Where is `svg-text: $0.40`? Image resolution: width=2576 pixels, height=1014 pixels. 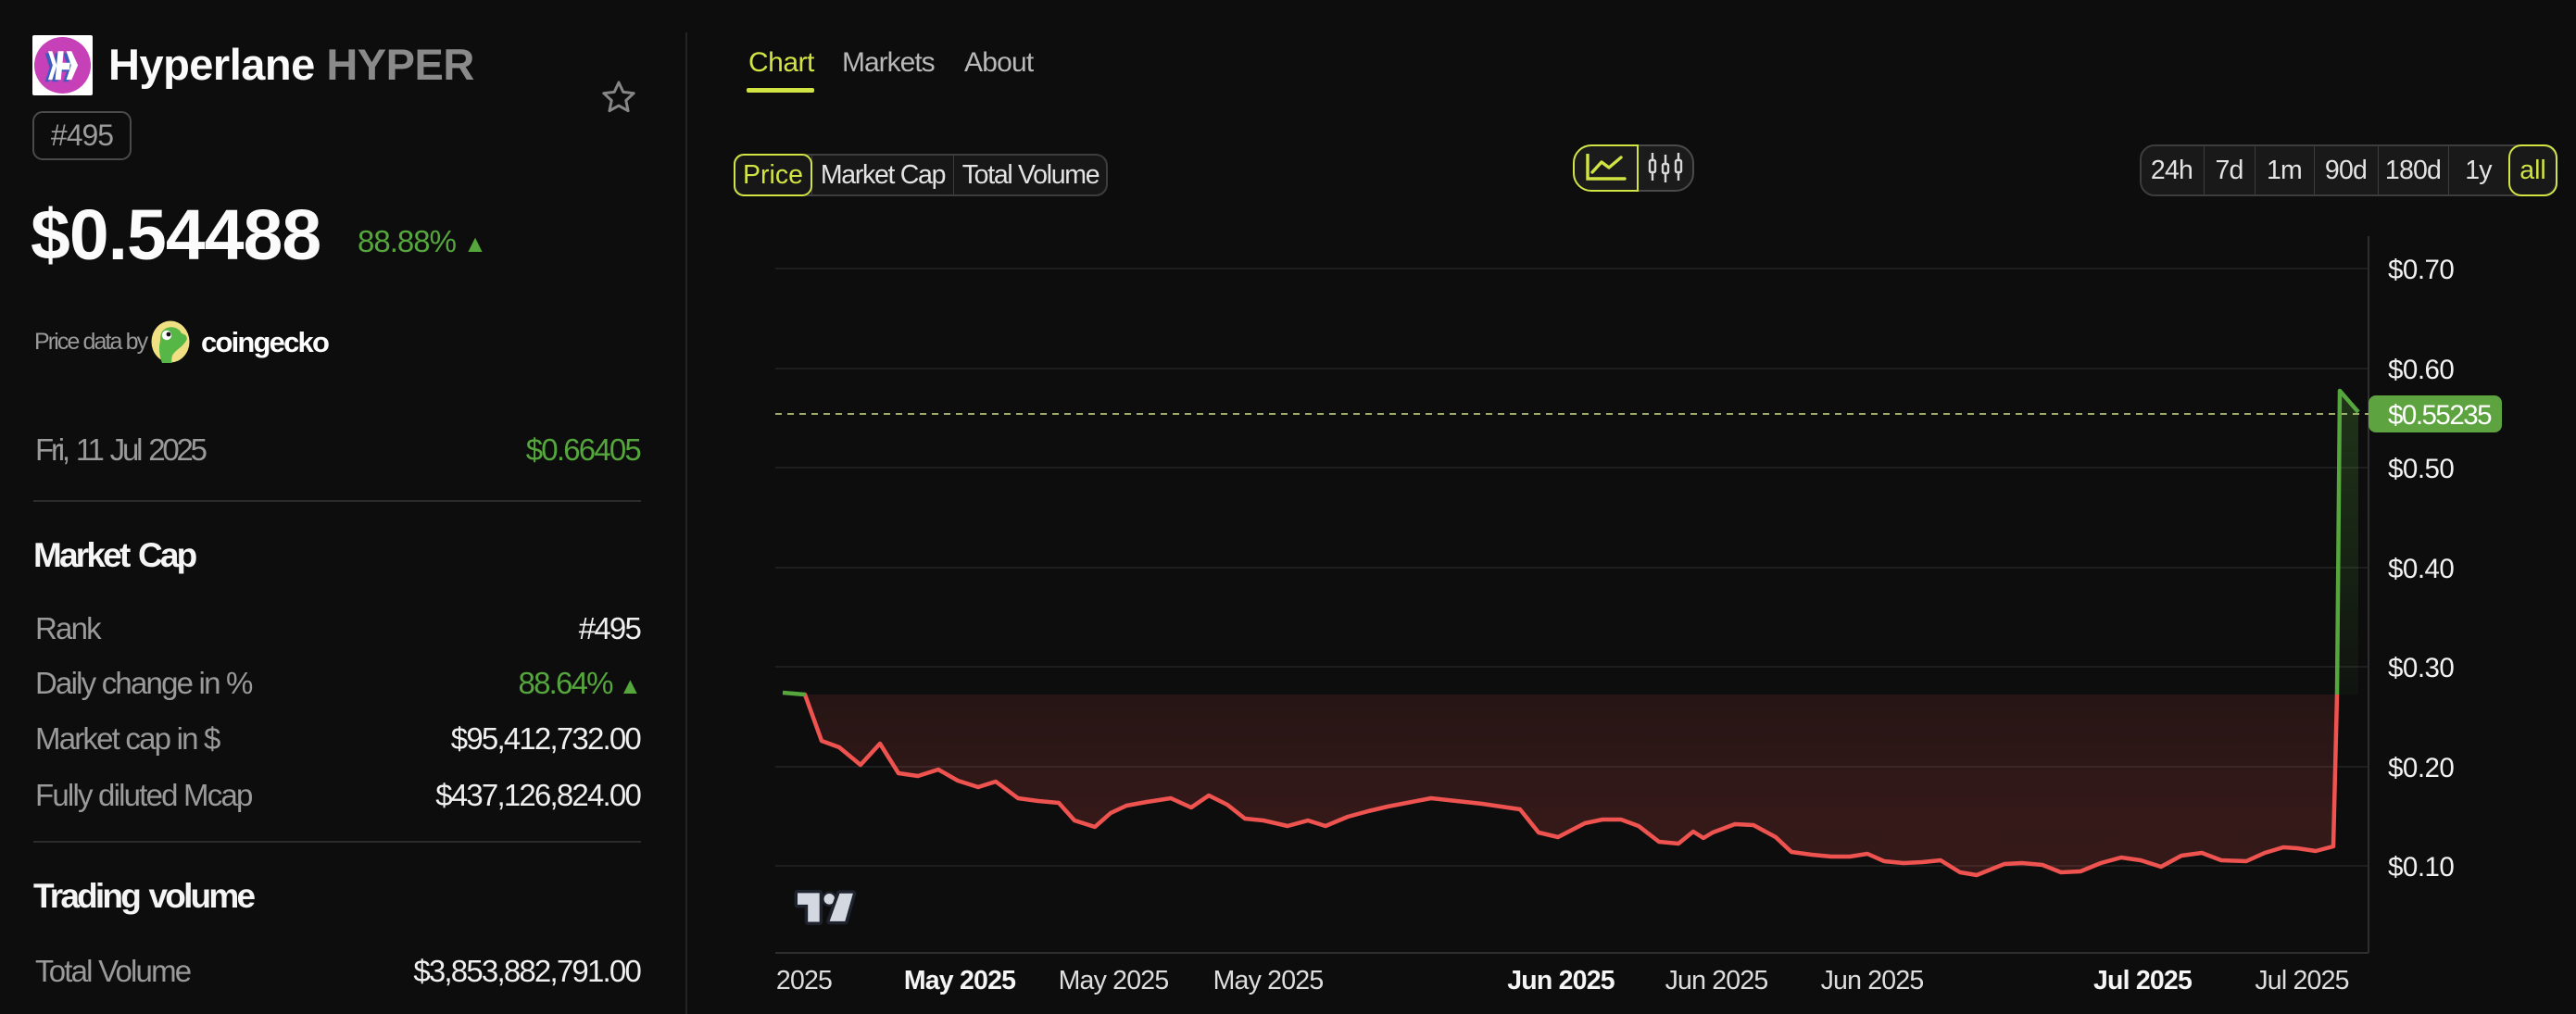
svg-text: $0.40 is located at coordinates (2421, 569).